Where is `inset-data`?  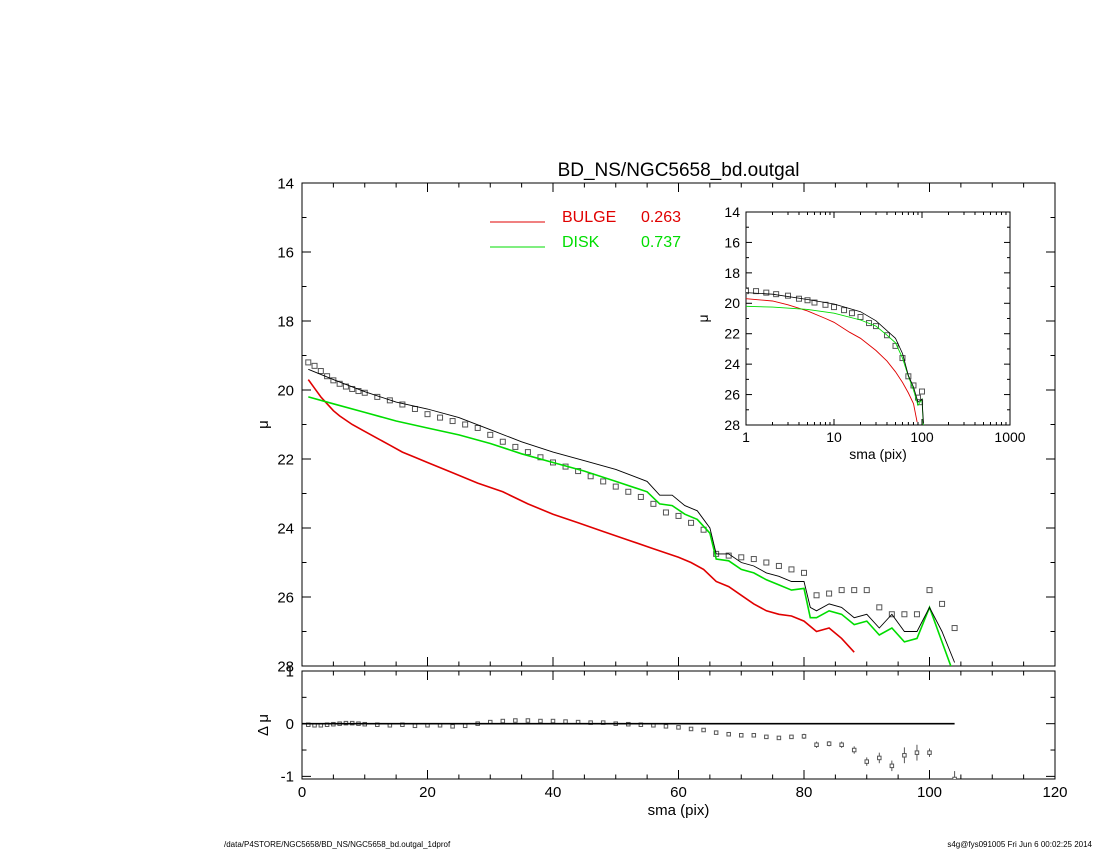 inset-data is located at coordinates (835, 356).